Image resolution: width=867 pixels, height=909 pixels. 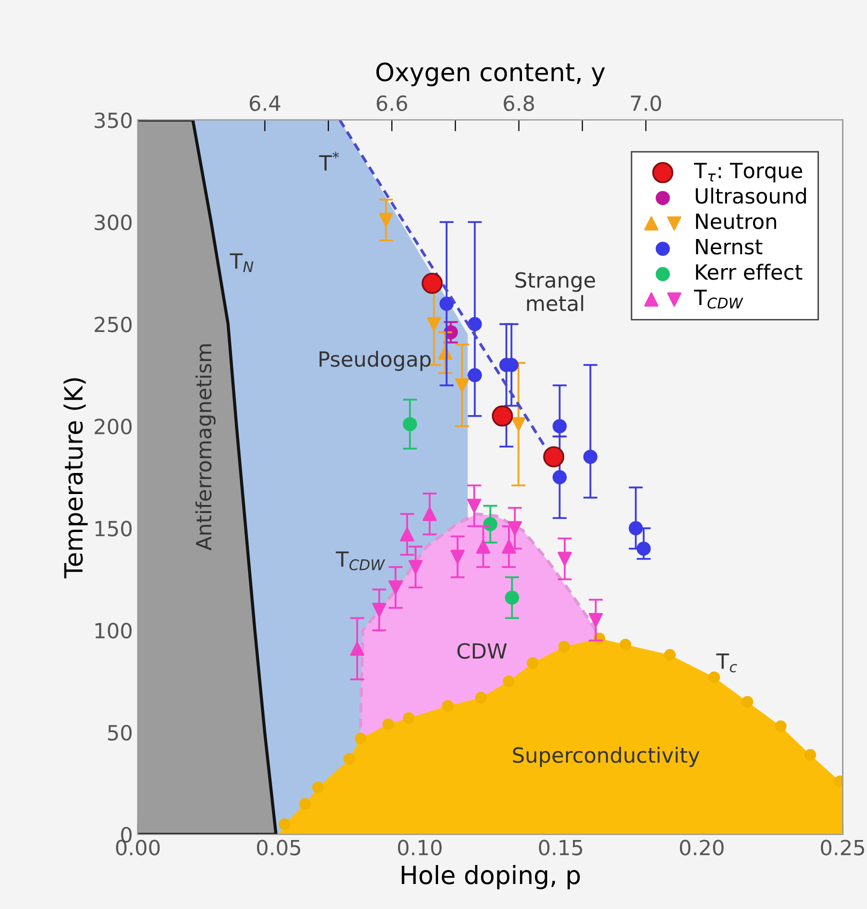 What do you see at coordinates (113, 426) in the screenshot?
I see `y-tick-label: 200` at bounding box center [113, 426].